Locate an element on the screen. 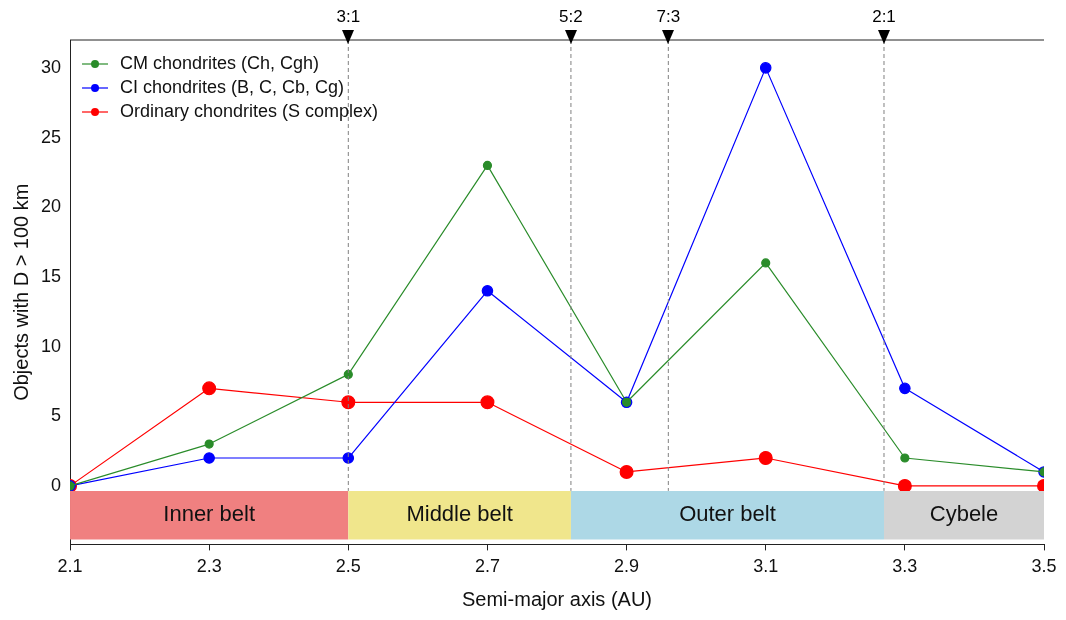  y-tick-label: 0 is located at coordinates (56, 484).